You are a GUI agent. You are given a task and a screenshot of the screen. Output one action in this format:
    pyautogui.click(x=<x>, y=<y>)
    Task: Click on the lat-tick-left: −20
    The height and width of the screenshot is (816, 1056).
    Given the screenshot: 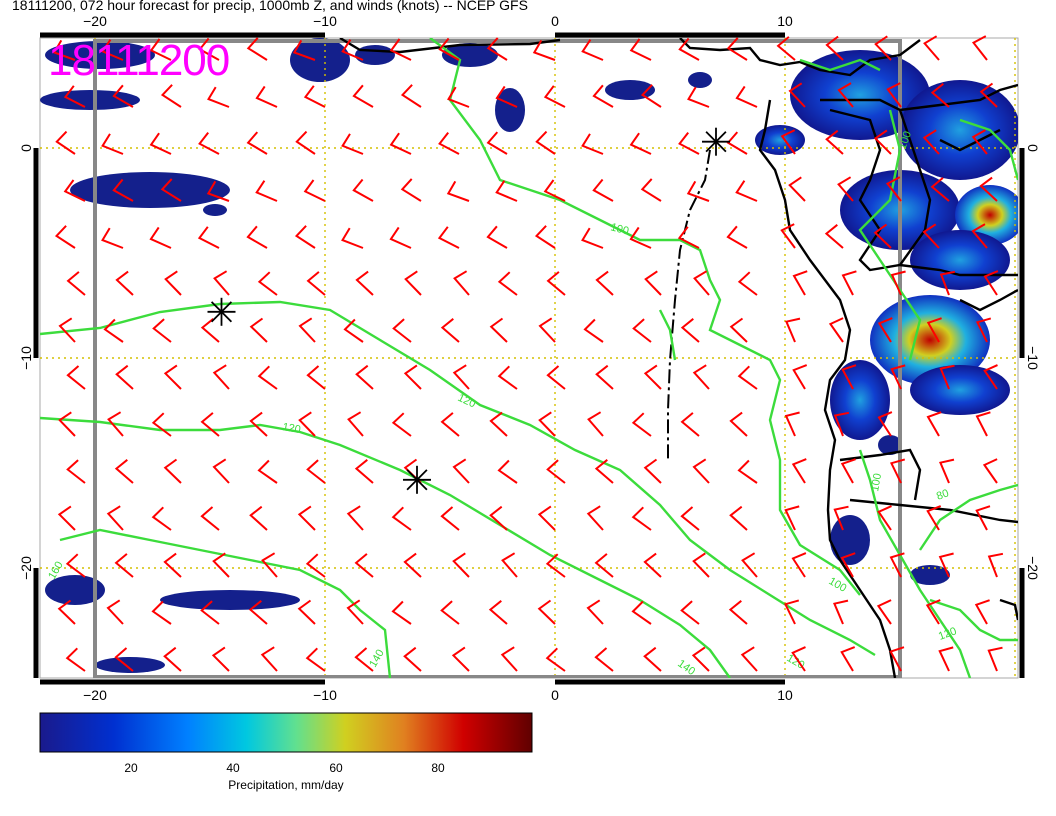 What is the action you would take?
    pyautogui.click(x=26, y=568)
    